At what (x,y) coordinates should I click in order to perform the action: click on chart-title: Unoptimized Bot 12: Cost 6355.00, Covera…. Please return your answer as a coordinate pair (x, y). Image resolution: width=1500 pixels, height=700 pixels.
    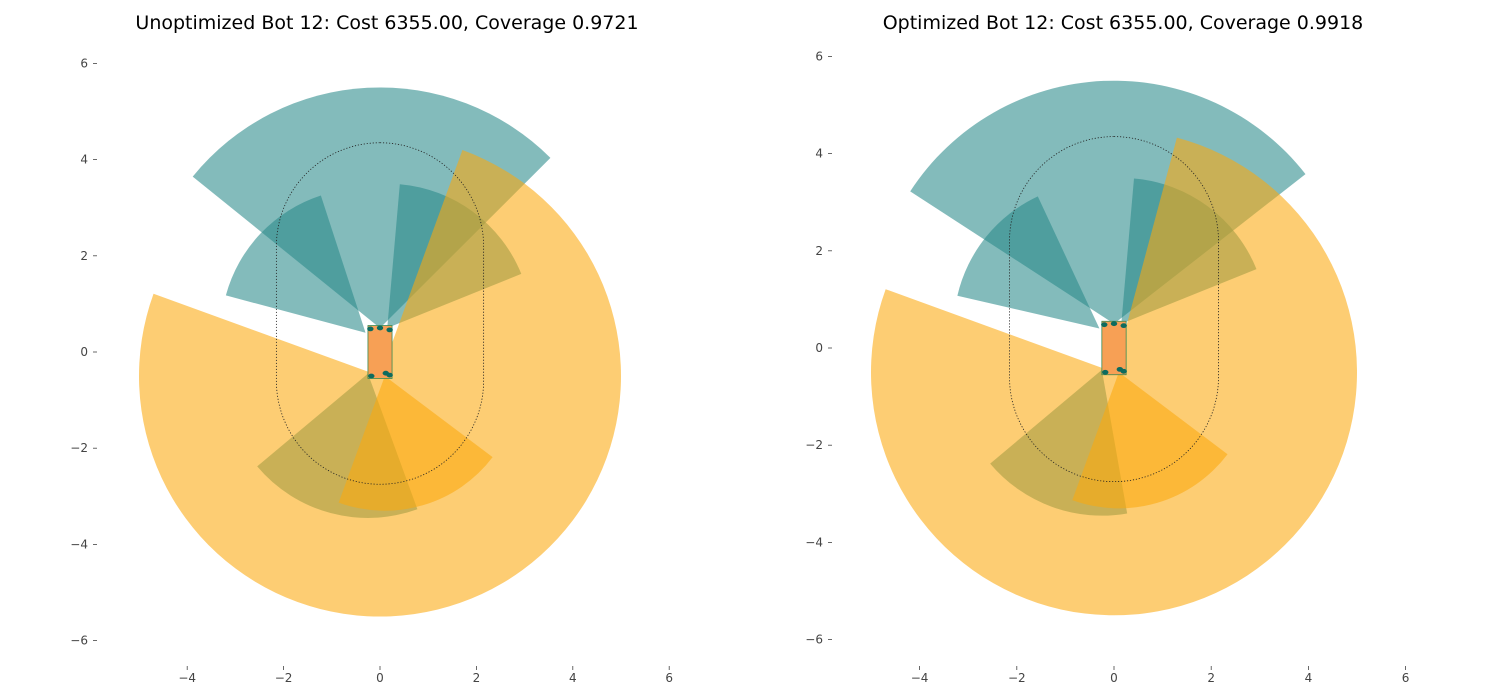
    Looking at the image, I should click on (386, 23).